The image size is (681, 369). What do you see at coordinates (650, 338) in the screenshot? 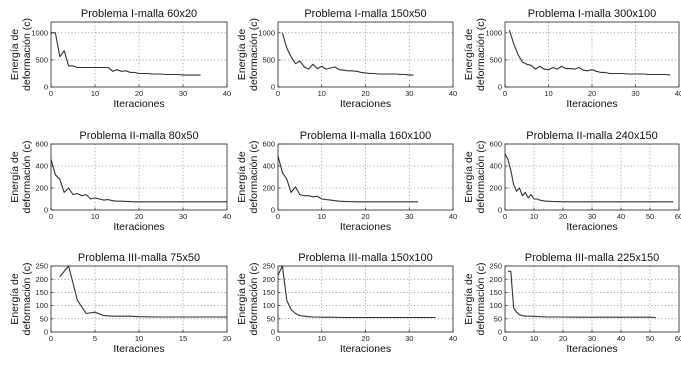
I see `x-tick-label: 50` at bounding box center [650, 338].